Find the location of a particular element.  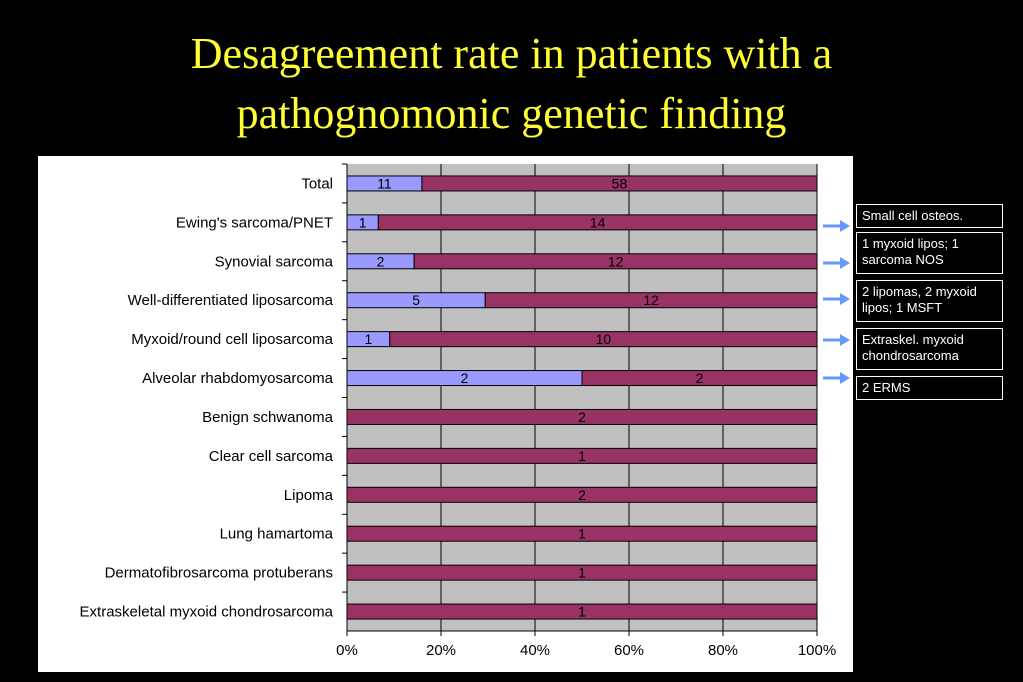

x-tick-label: 80% is located at coordinates (723, 650).